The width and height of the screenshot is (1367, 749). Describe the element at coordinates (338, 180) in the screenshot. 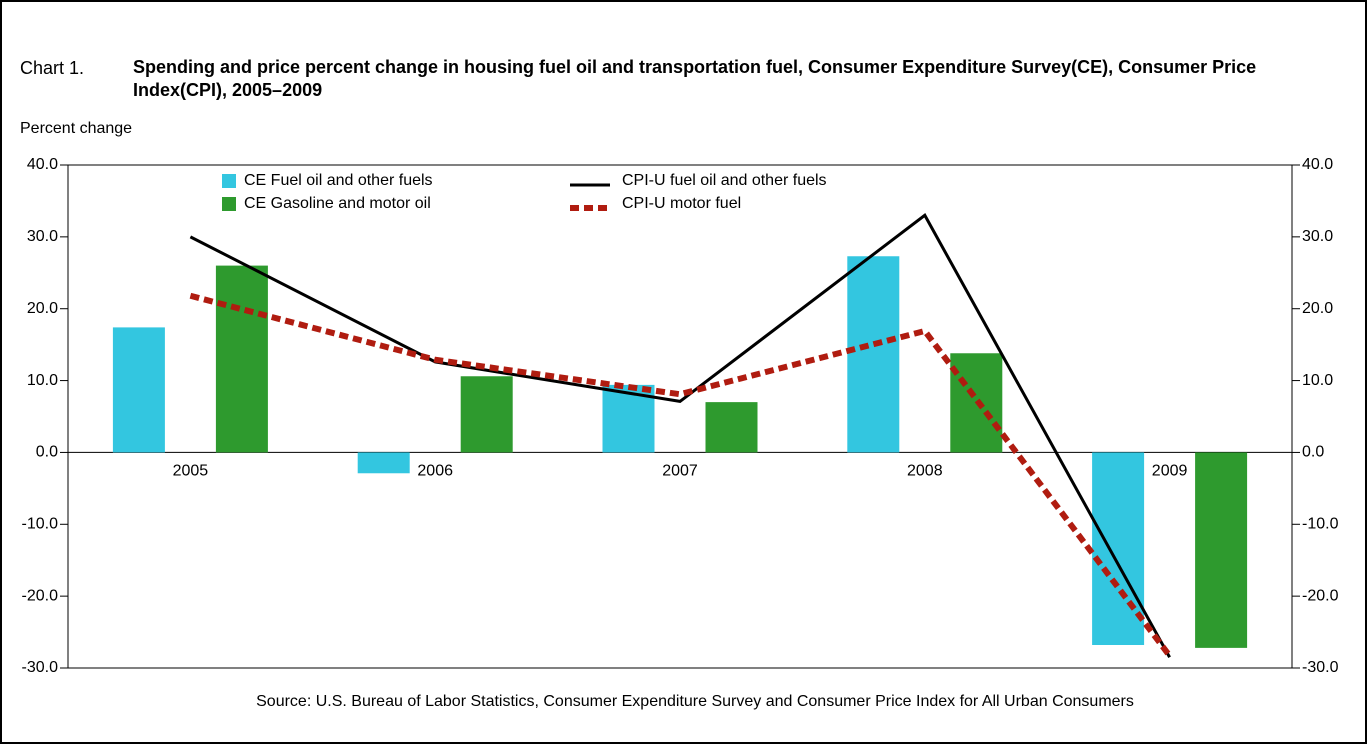

I see `legend-label: CE Fuel oil and other fuels` at that location.